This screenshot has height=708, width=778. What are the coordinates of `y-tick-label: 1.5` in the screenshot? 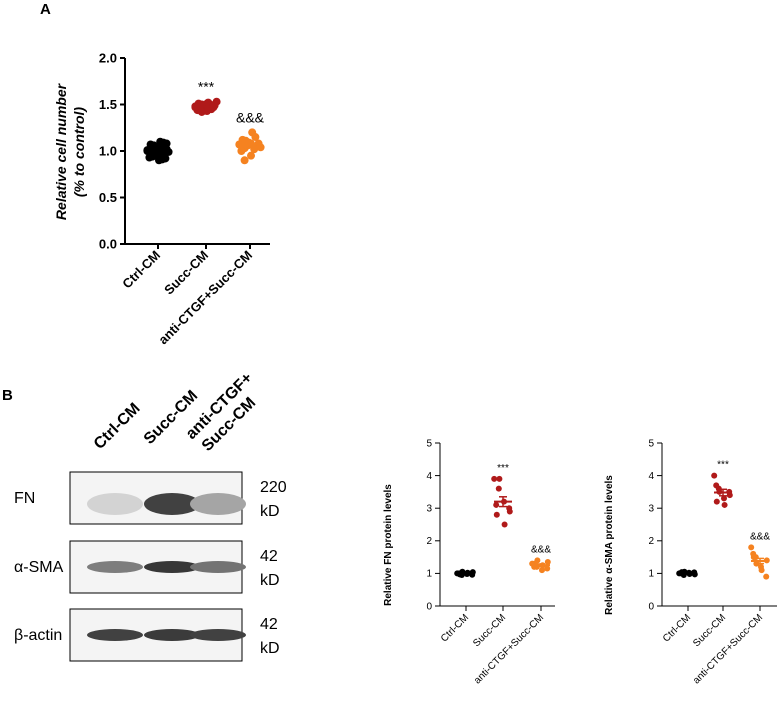 It's located at (108, 104).